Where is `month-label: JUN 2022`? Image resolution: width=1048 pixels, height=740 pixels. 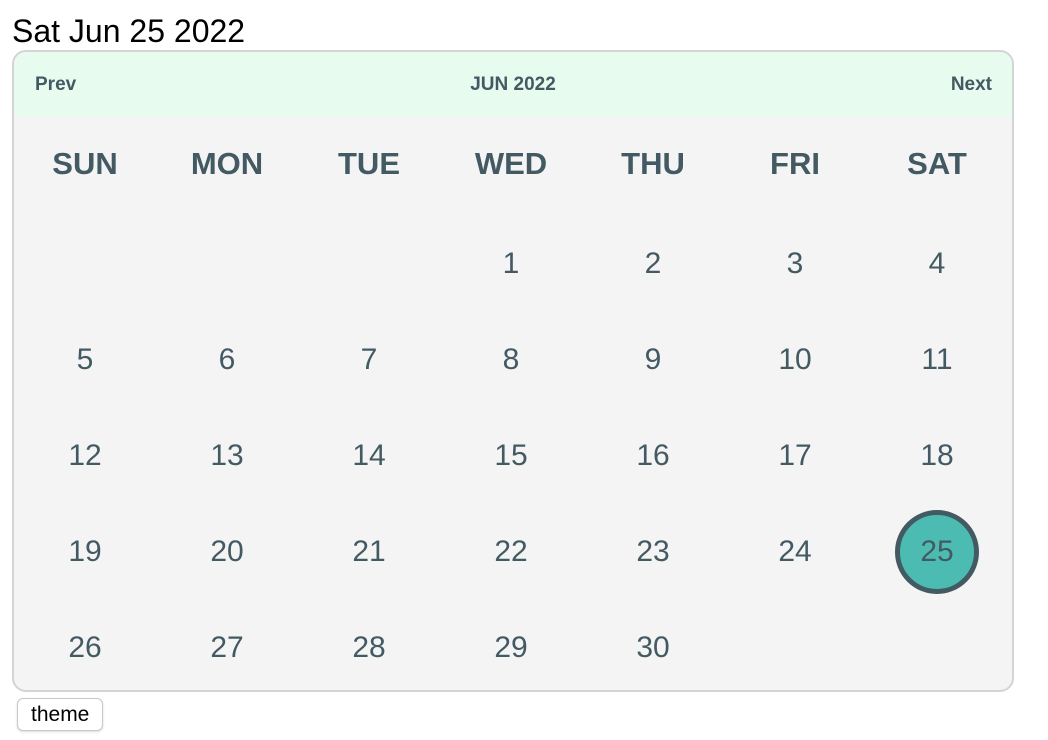
month-label: JUN 2022 is located at coordinates (513, 84).